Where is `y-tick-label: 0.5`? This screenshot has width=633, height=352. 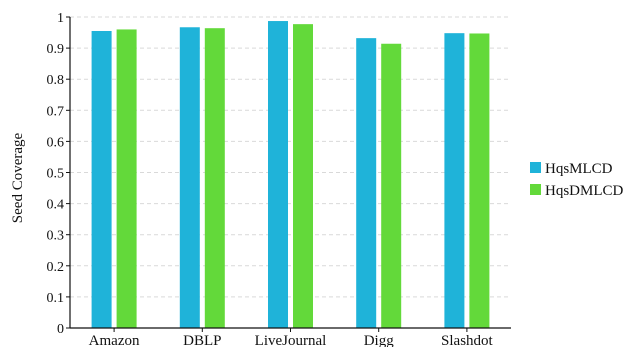 y-tick-label: 0.5 is located at coordinates (56, 174).